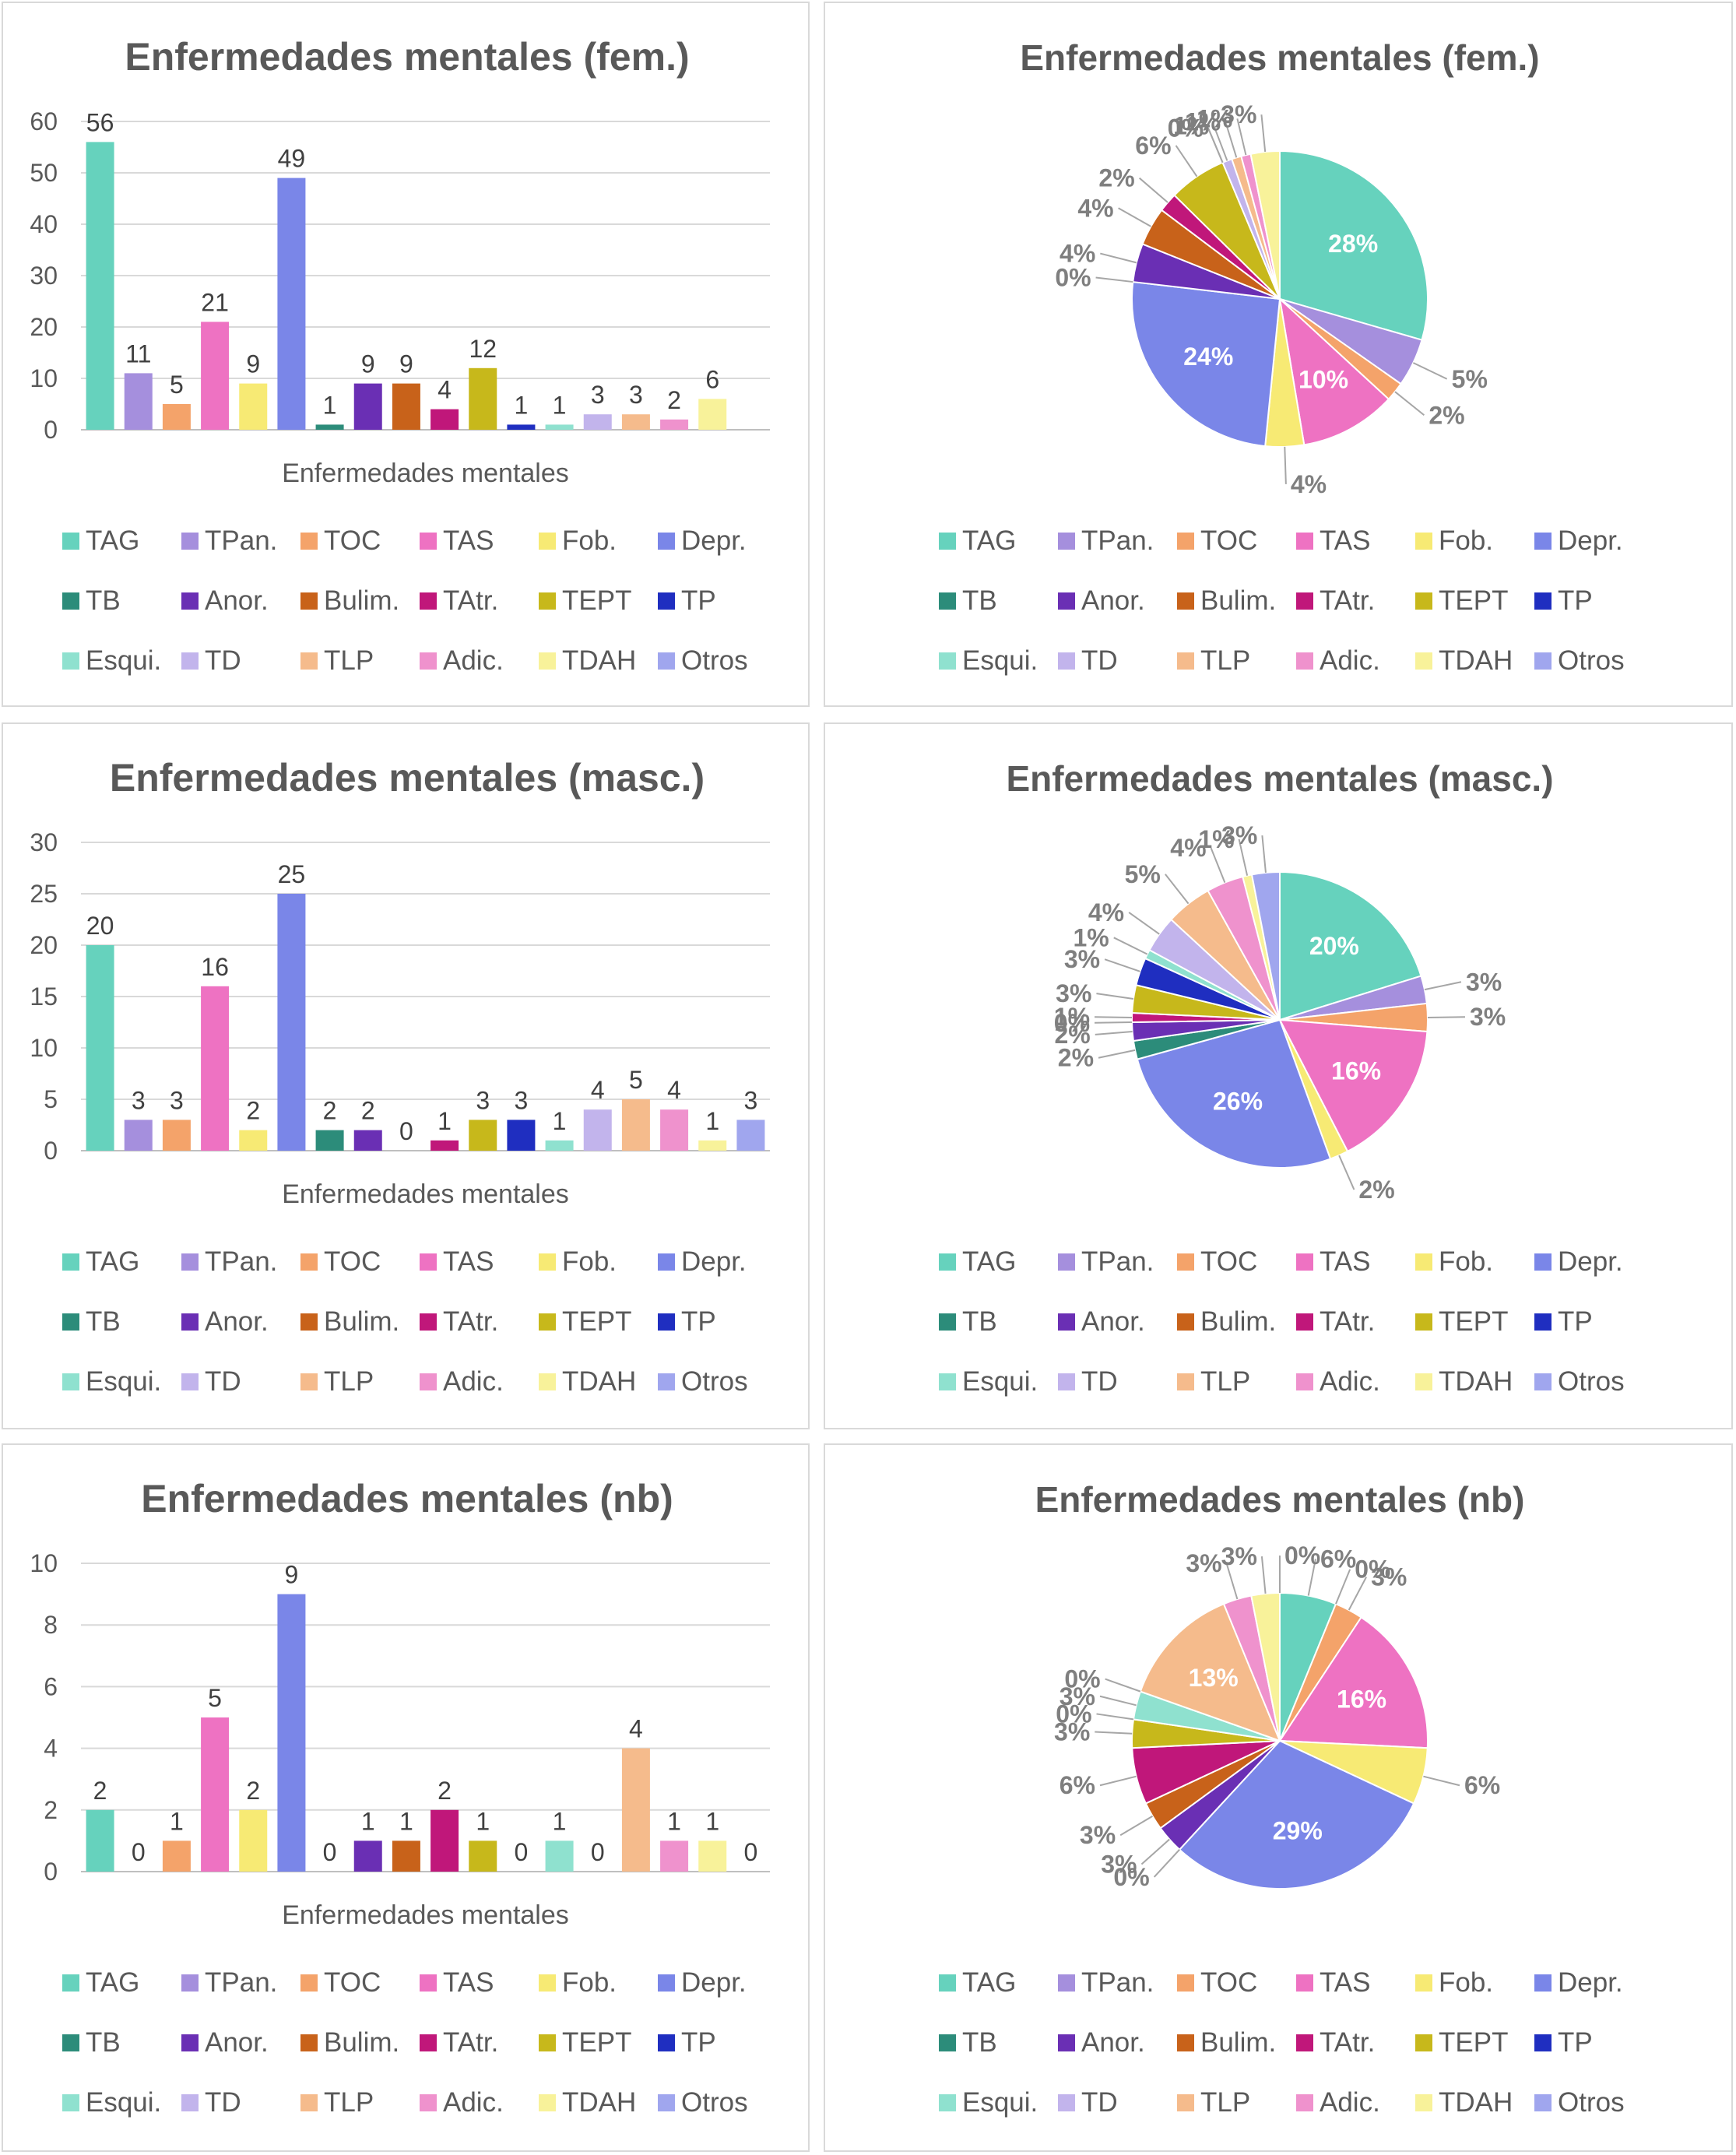 This screenshot has width=1736, height=2155. Describe the element at coordinates (1113, 600) in the screenshot. I see `fem-pie-legend-label: Anor.` at that location.